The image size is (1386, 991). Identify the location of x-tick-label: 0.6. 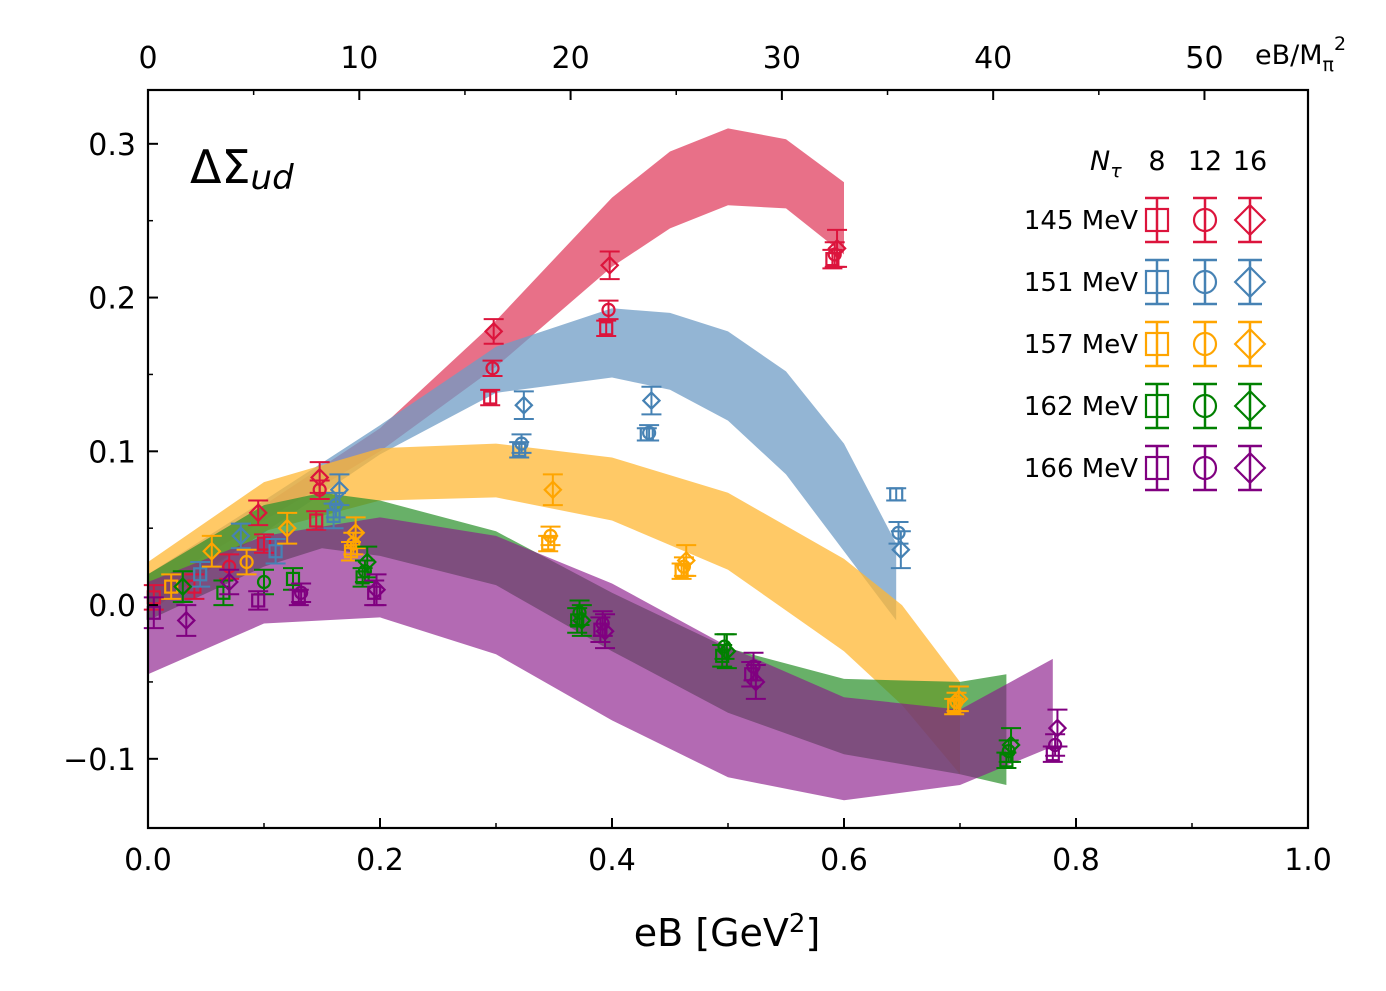
(844, 860).